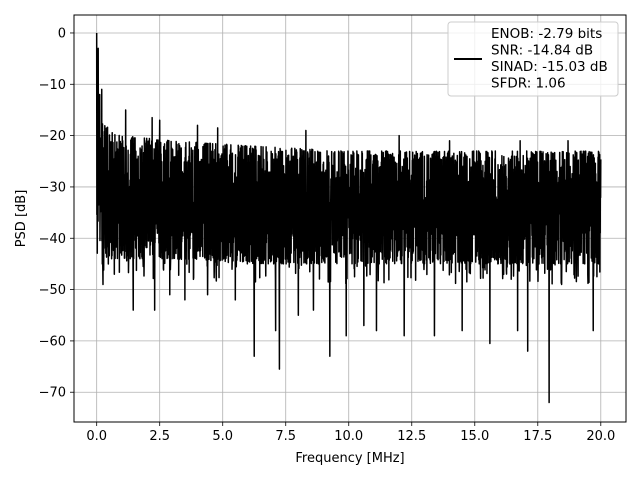  I want to click on x-tick-label: 10.0, so click(348, 436).